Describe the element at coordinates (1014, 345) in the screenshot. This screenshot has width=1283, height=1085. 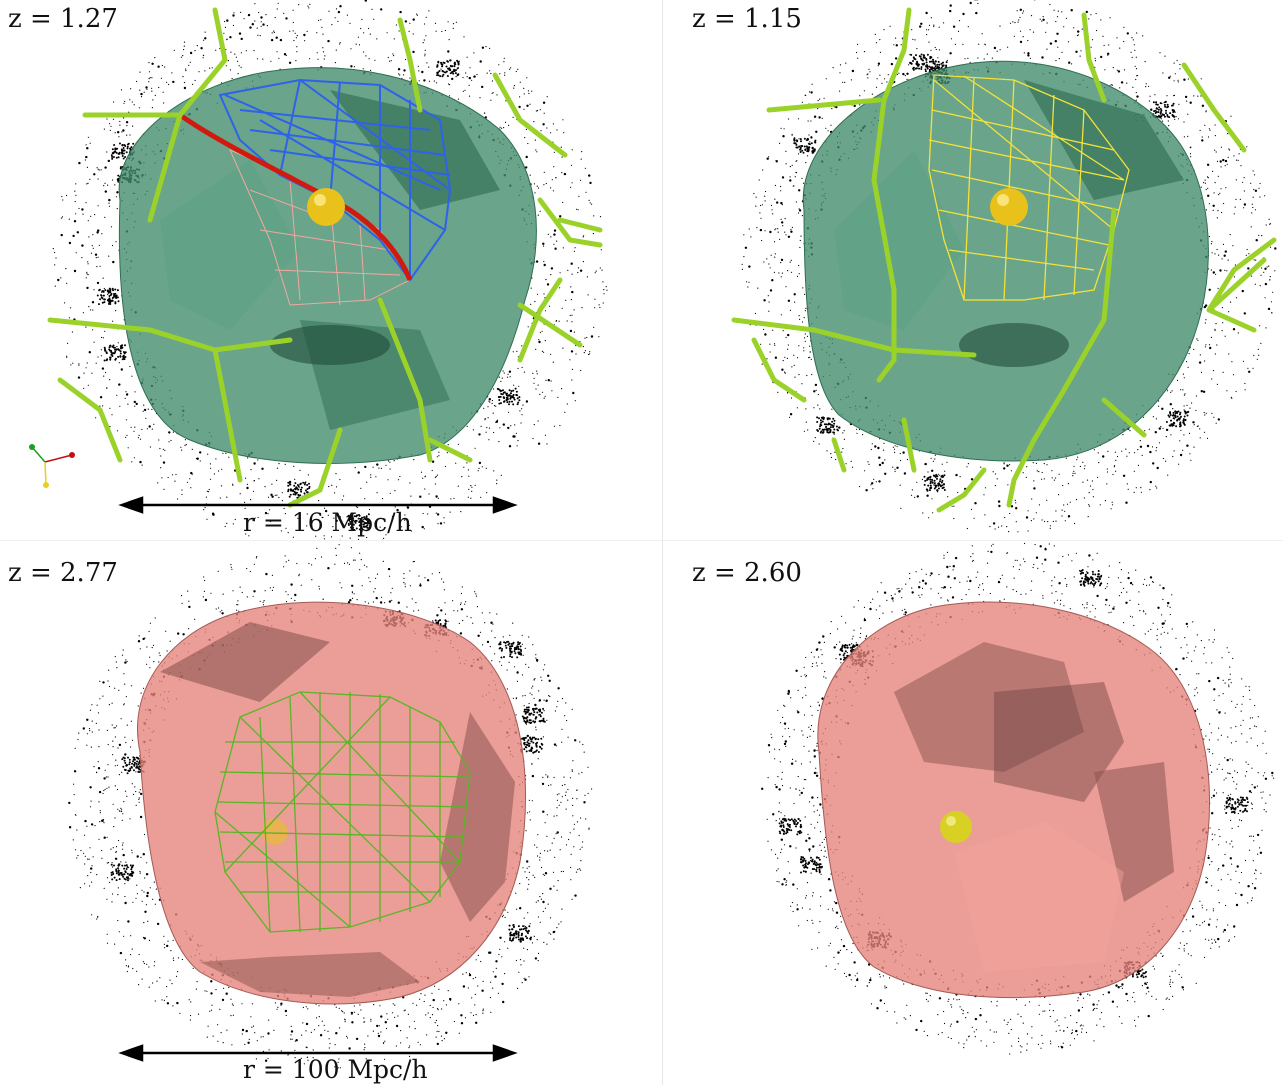
I see `dense-cluster` at that location.